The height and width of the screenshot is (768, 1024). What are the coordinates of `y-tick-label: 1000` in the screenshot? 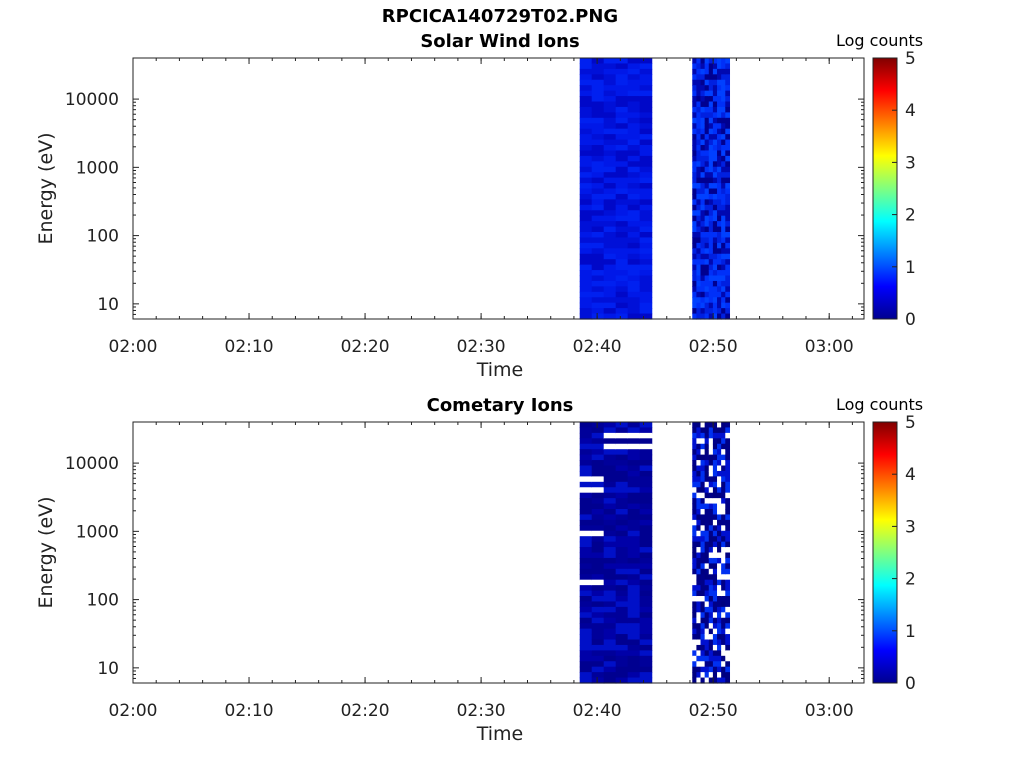 It's located at (97, 532).